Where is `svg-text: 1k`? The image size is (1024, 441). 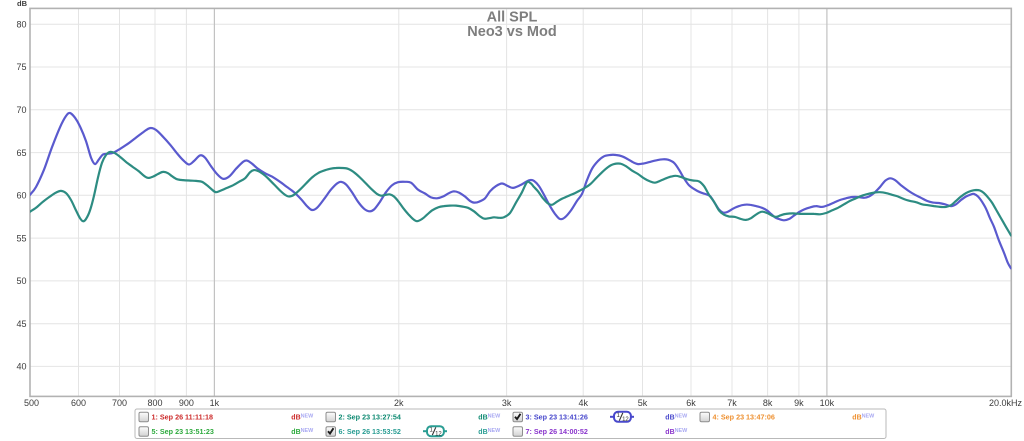 svg-text: 1k is located at coordinates (215, 403).